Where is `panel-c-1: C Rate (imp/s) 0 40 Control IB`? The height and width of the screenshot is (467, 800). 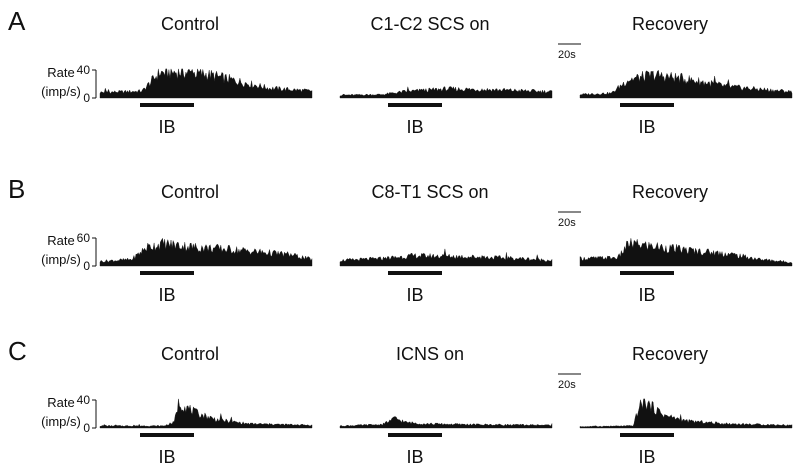
panel-c-1: C Rate (imp/s) 0 40 Control IB is located at coordinates (160, 401).